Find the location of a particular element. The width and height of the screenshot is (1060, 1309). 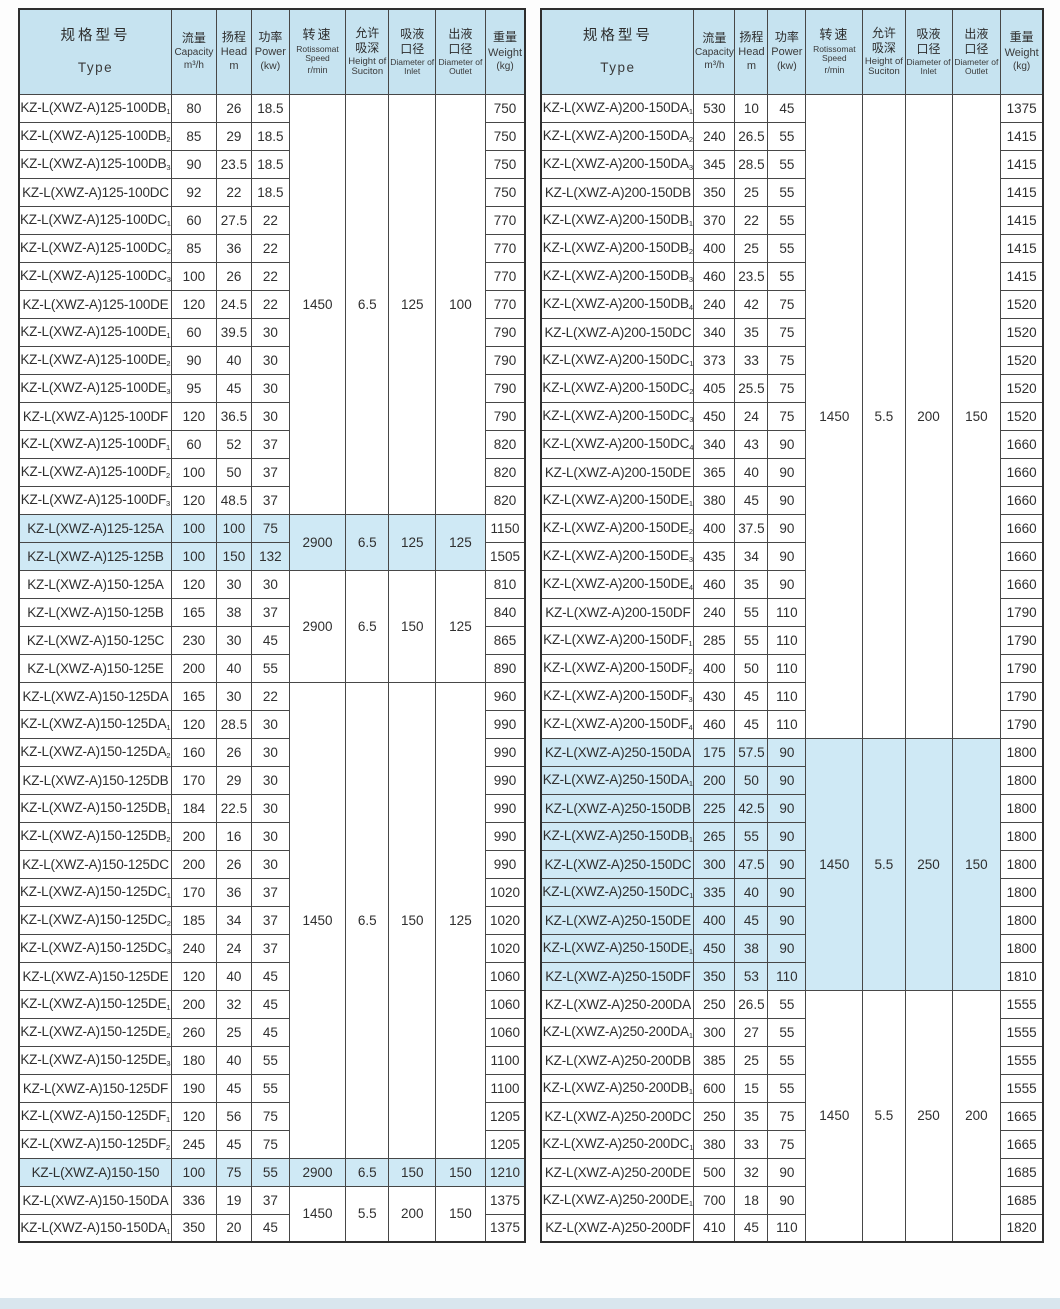

col-header-capacity-hen: Capacity is located at coordinates (714, 53).